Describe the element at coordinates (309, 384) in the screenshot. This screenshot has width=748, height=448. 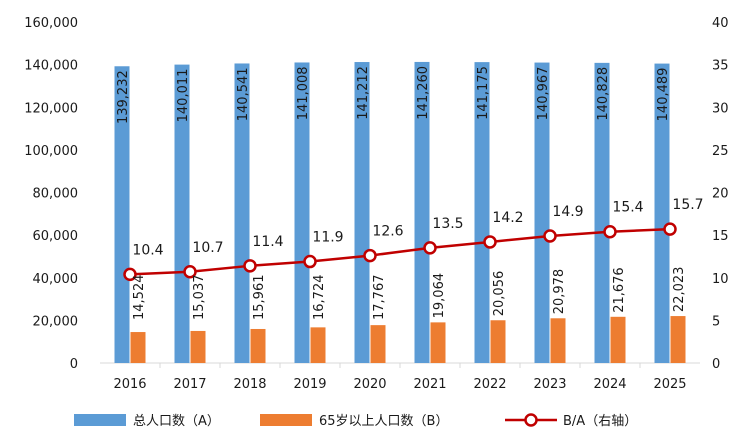
I see `x-axis-category-label: 2019` at that location.